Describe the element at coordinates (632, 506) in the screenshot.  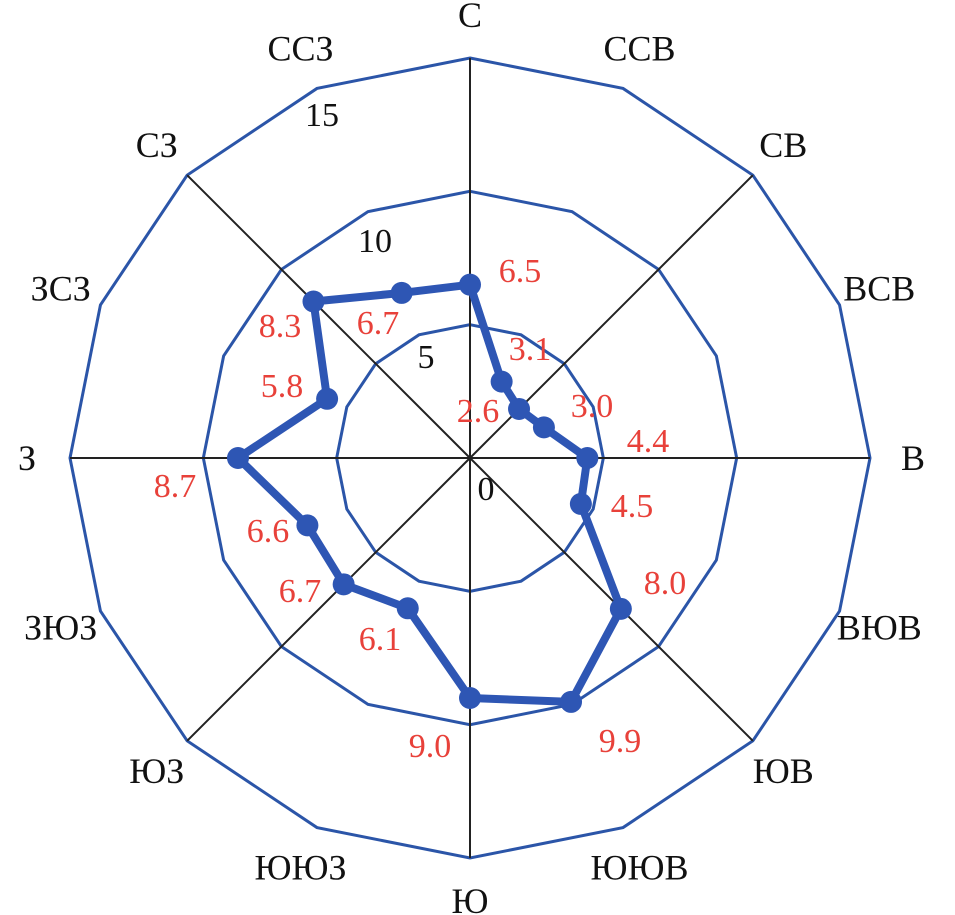
I see `data-label: 4.5` at that location.